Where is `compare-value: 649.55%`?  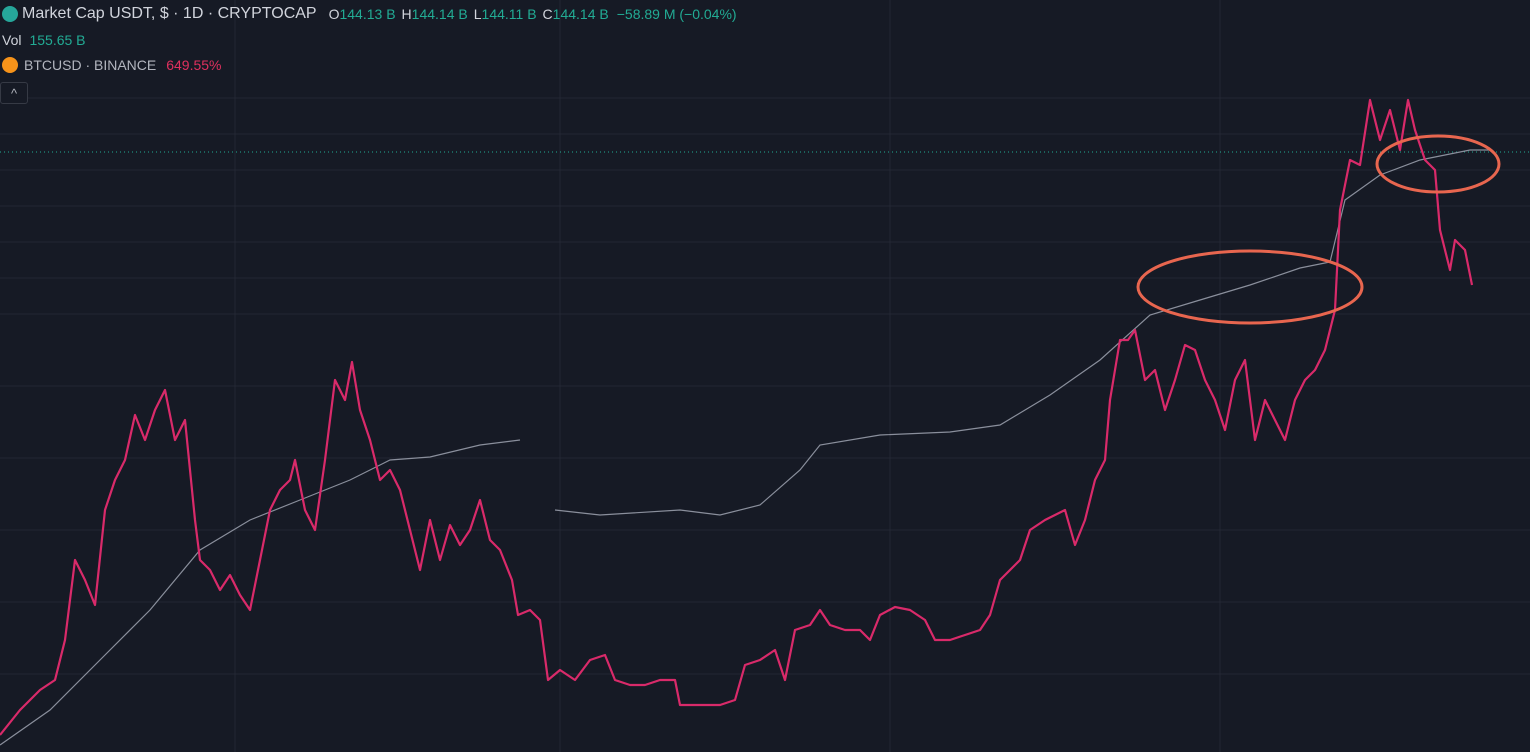
compare-value: 649.55% is located at coordinates (194, 65).